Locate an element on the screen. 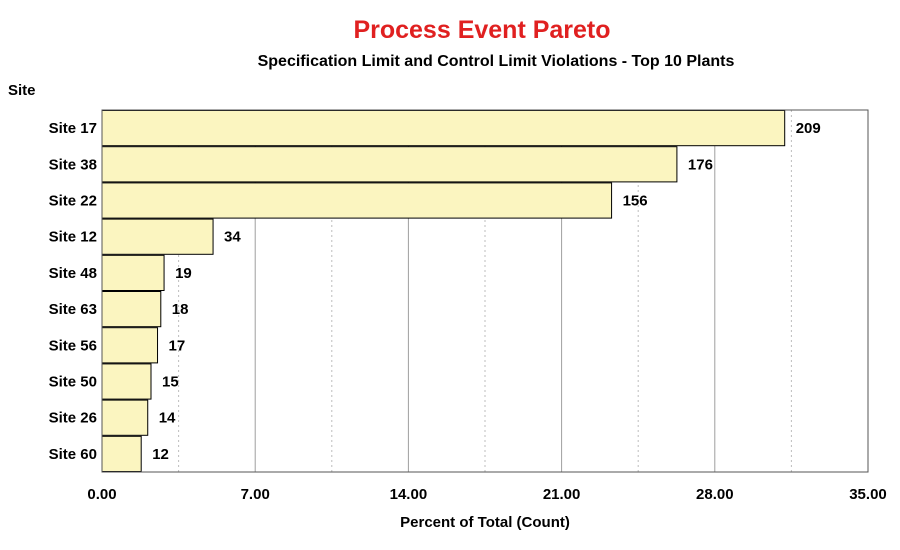 This screenshot has height=550, width=900. x-tick-label: 28.00 is located at coordinates (715, 494).